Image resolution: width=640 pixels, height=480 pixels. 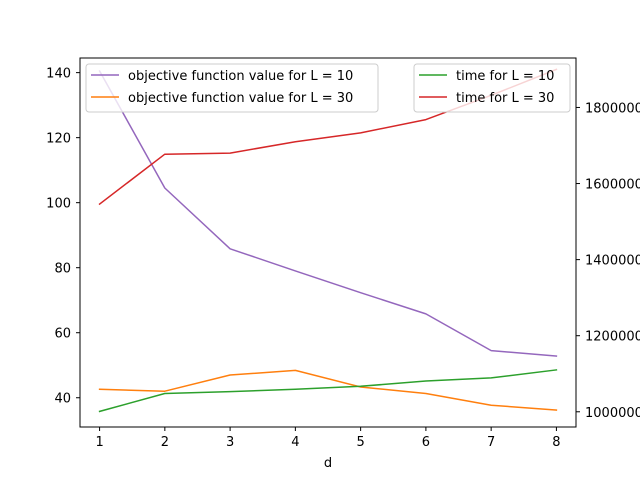 What do you see at coordinates (505, 76) in the screenshot?
I see `right-legend-label: time for L = 10` at bounding box center [505, 76].